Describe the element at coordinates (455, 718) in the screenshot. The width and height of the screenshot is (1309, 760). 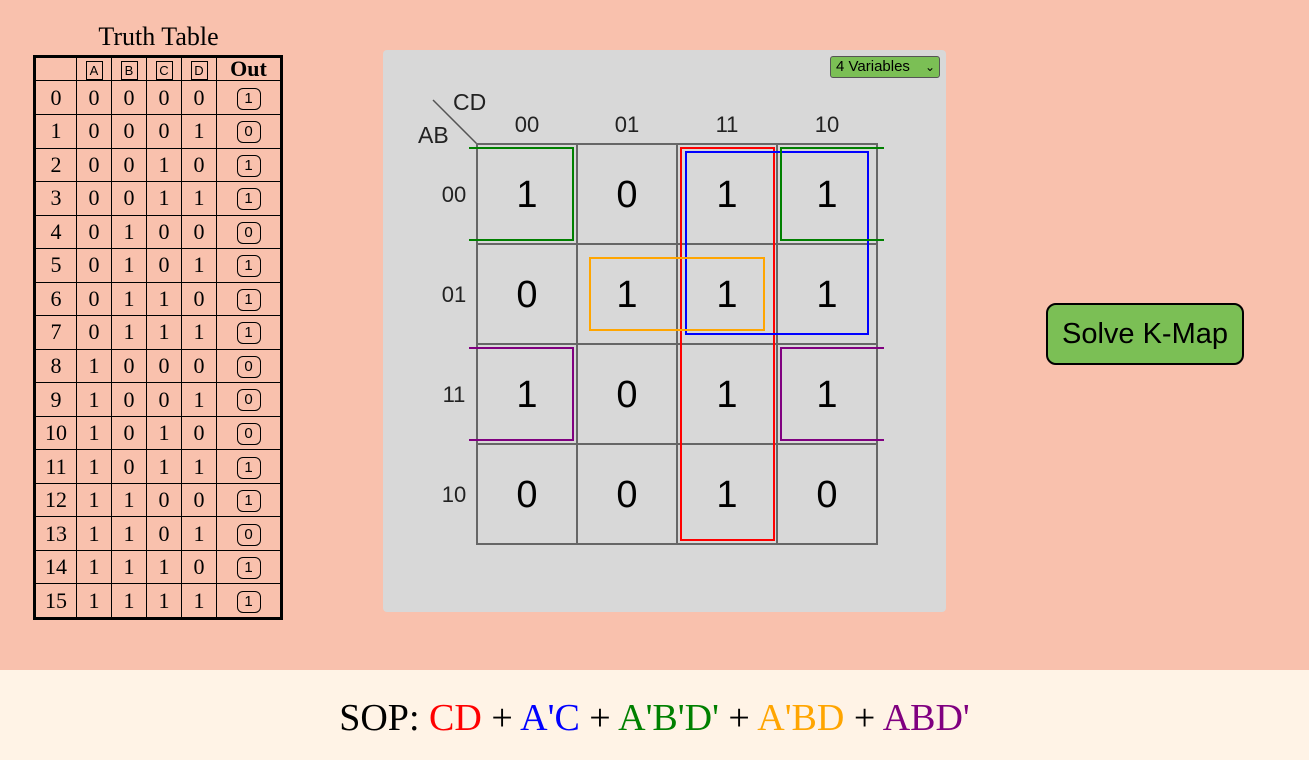
I see `sop-term: CD` at that location.